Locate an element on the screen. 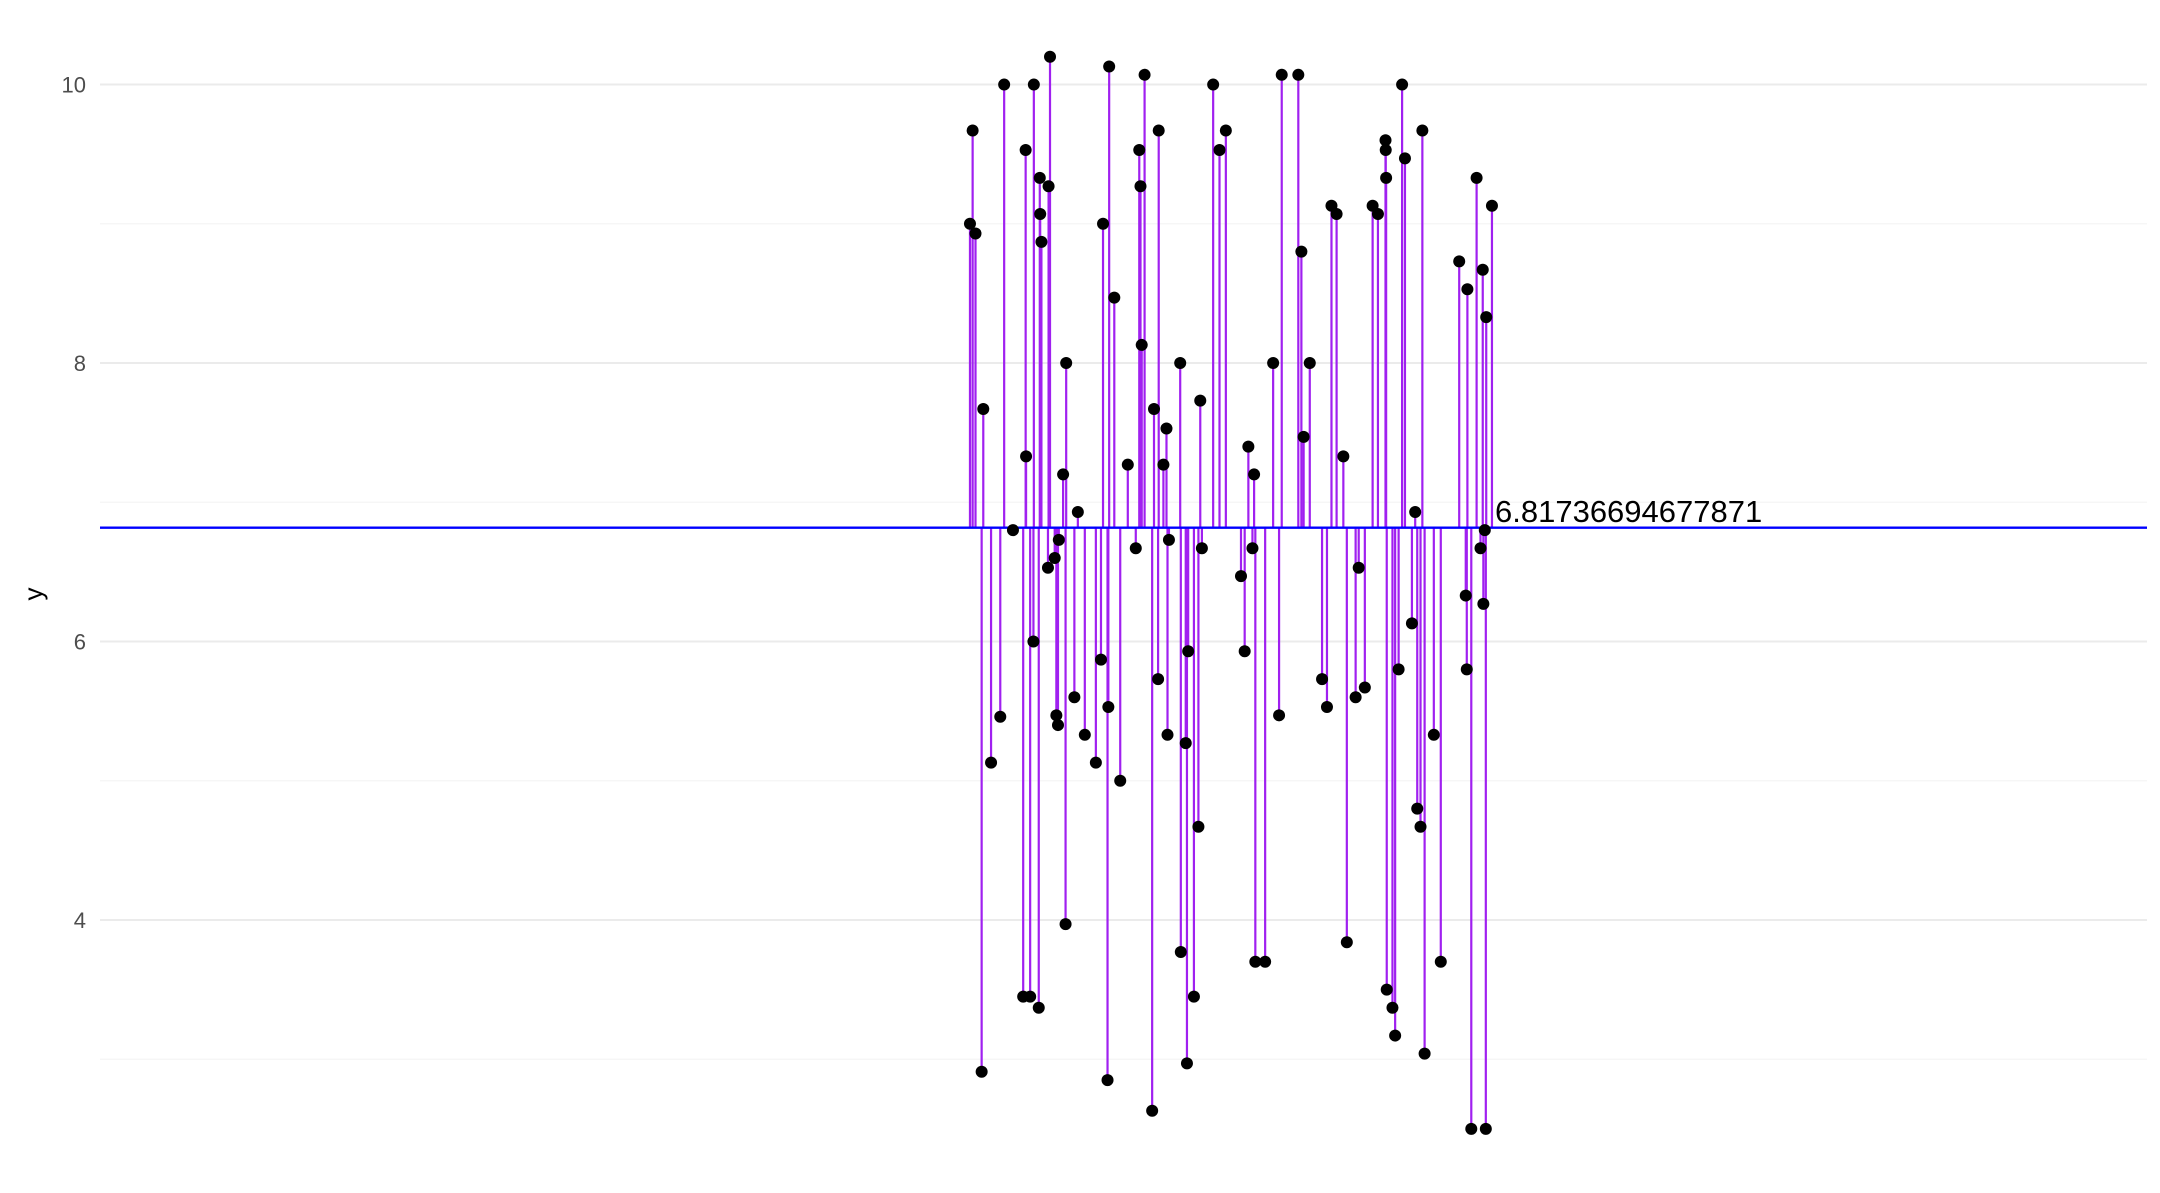 Image resolution: width=2160 pixels, height=1193 pixels. y-axis-title: y is located at coordinates (33, 594).